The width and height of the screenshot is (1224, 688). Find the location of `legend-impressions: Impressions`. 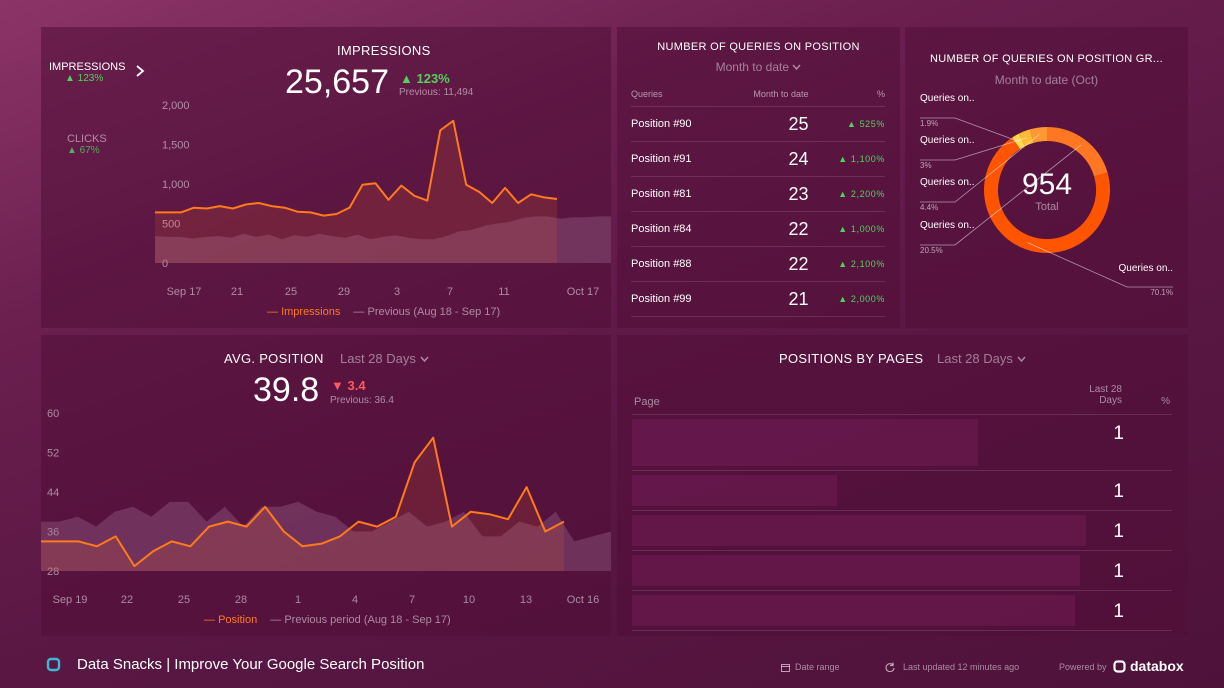

legend-impressions: Impressions is located at coordinates (311, 312).